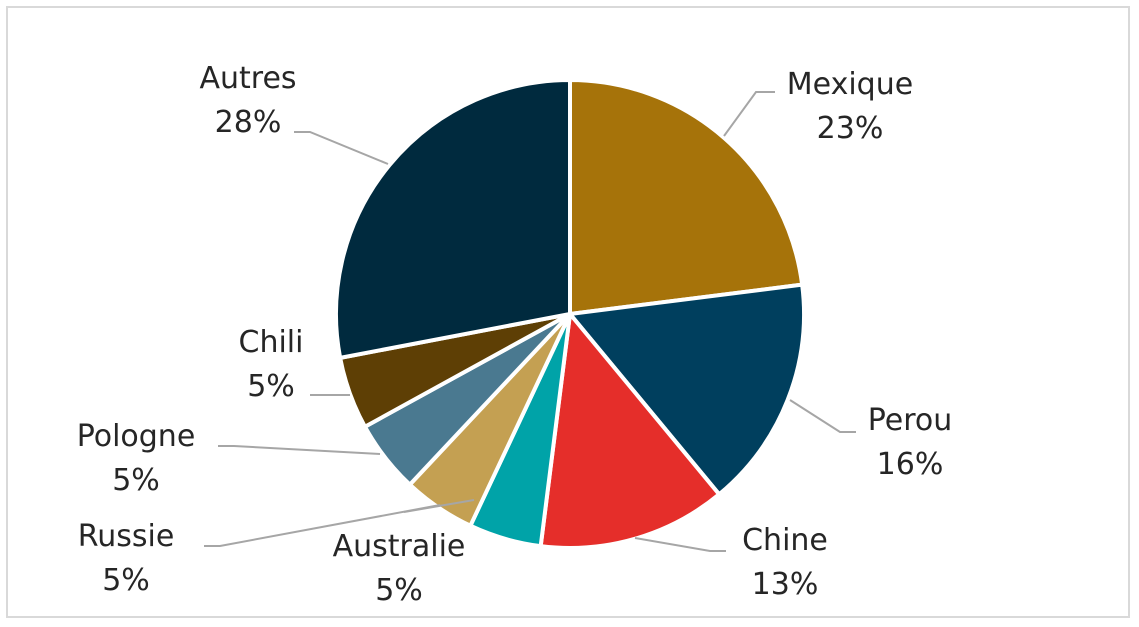  What do you see at coordinates (299, 450) in the screenshot?
I see `leader-line-pologne` at bounding box center [299, 450].